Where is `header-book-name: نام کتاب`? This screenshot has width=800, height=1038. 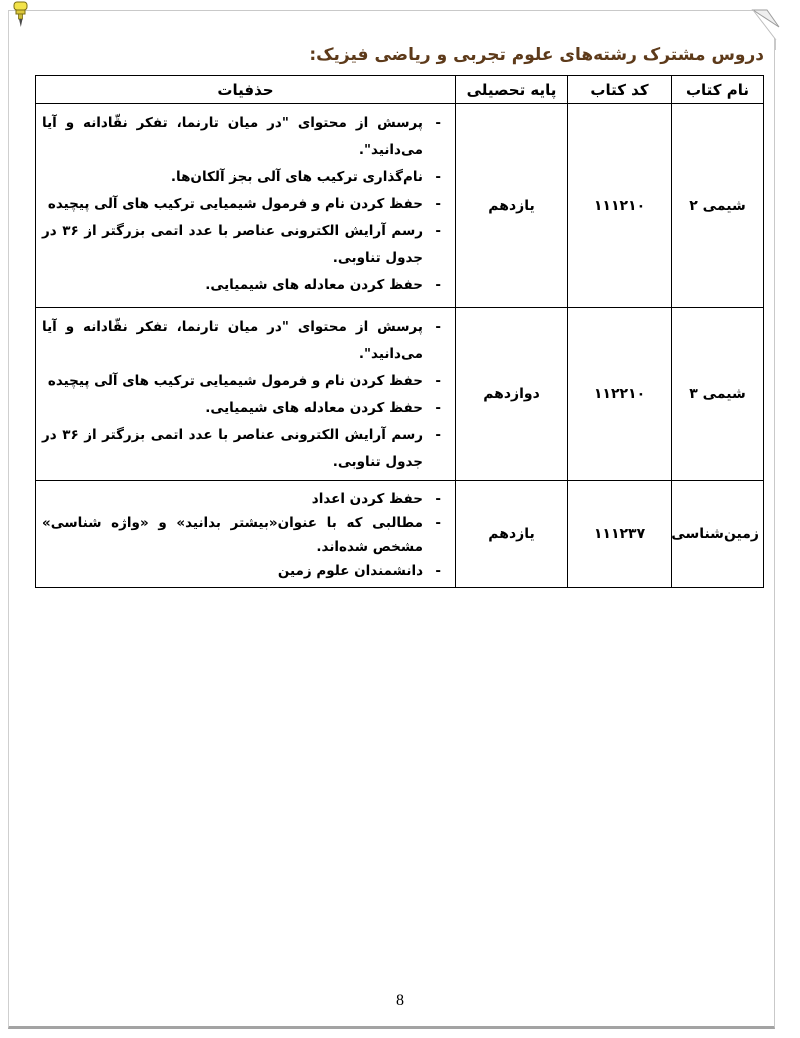 header-book-name: نام کتاب is located at coordinates (717, 89).